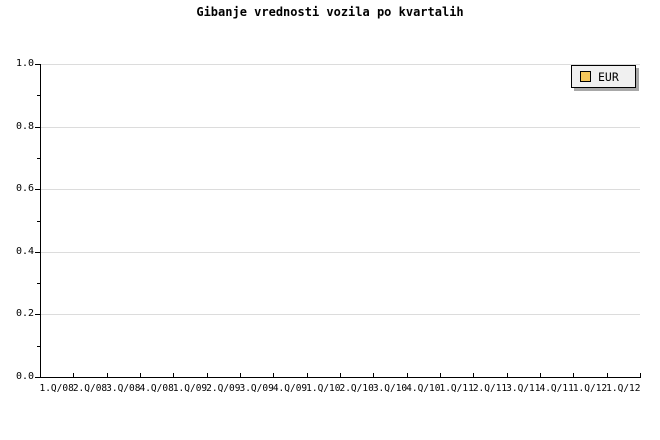 The image size is (660, 440). I want to click on x-axis-tick-label: 3.Q/09, so click(256, 388).